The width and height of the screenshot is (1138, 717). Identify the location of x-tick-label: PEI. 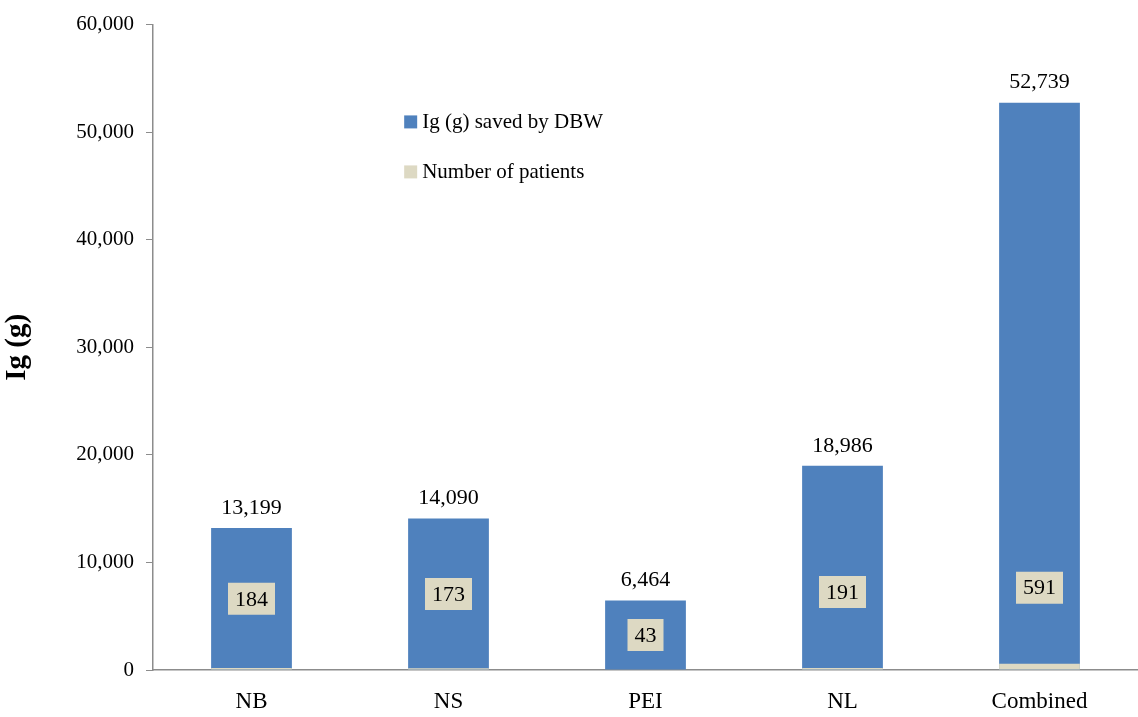
(645, 700).